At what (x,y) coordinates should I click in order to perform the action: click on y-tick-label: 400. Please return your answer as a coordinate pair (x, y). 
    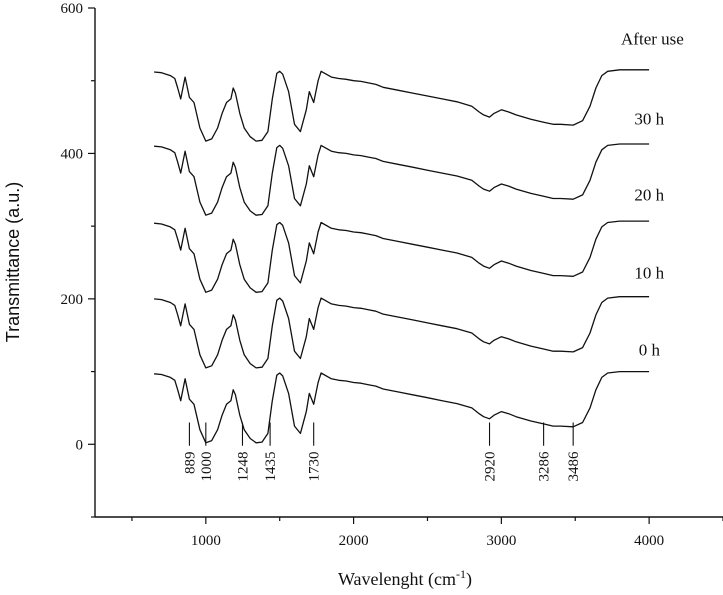
    Looking at the image, I should click on (72, 154).